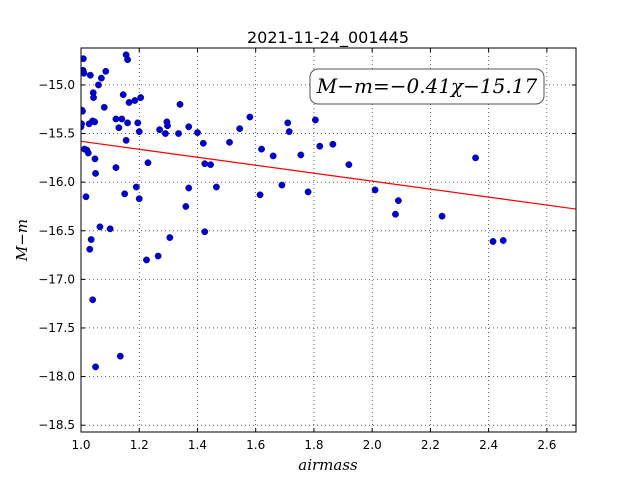 The image size is (640, 480). What do you see at coordinates (80, 445) in the screenshot?
I see `x-tick-label: 1.0` at bounding box center [80, 445].